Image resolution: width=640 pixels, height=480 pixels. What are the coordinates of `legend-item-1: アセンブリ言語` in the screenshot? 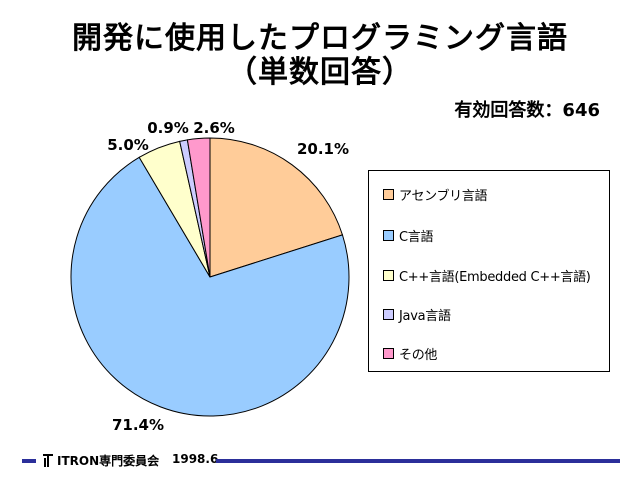 It's located at (435, 194).